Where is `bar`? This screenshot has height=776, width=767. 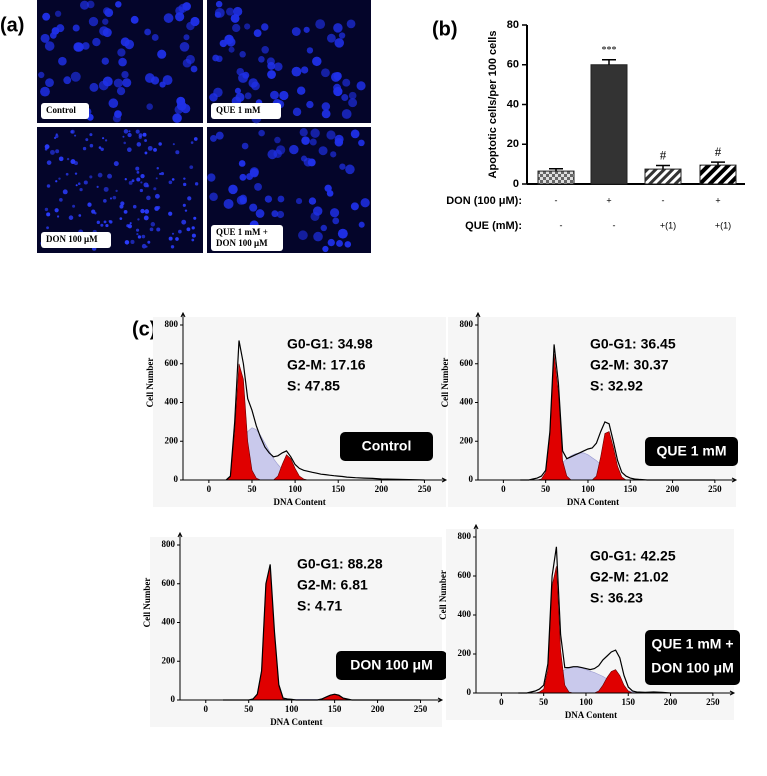 bar is located at coordinates (718, 174).